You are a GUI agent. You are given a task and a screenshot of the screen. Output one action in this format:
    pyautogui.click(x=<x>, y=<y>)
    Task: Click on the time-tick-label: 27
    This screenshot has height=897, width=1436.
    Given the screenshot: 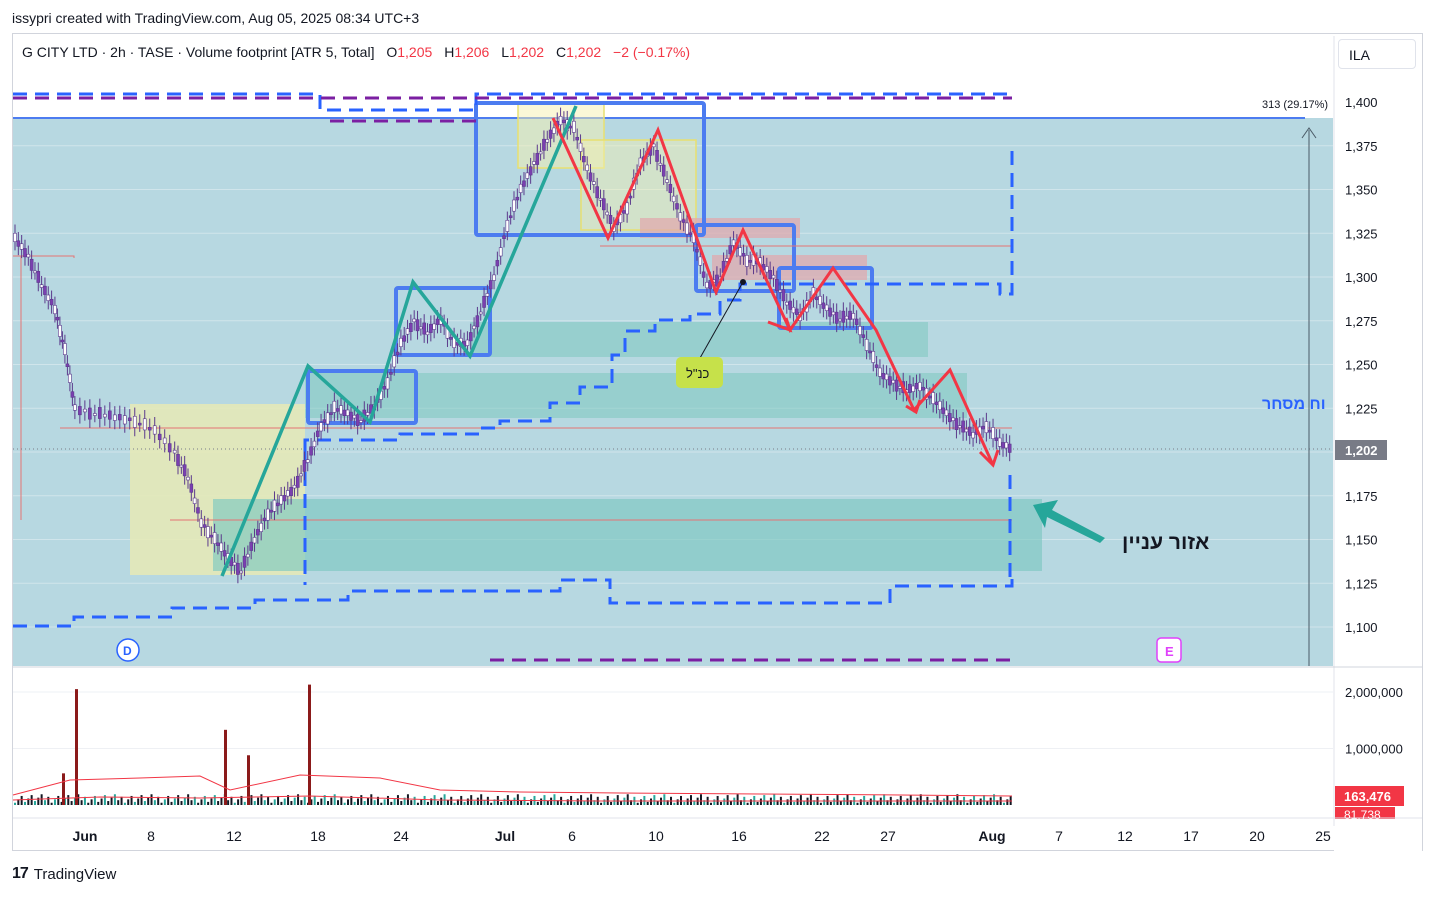 What is the action you would take?
    pyautogui.click(x=888, y=836)
    